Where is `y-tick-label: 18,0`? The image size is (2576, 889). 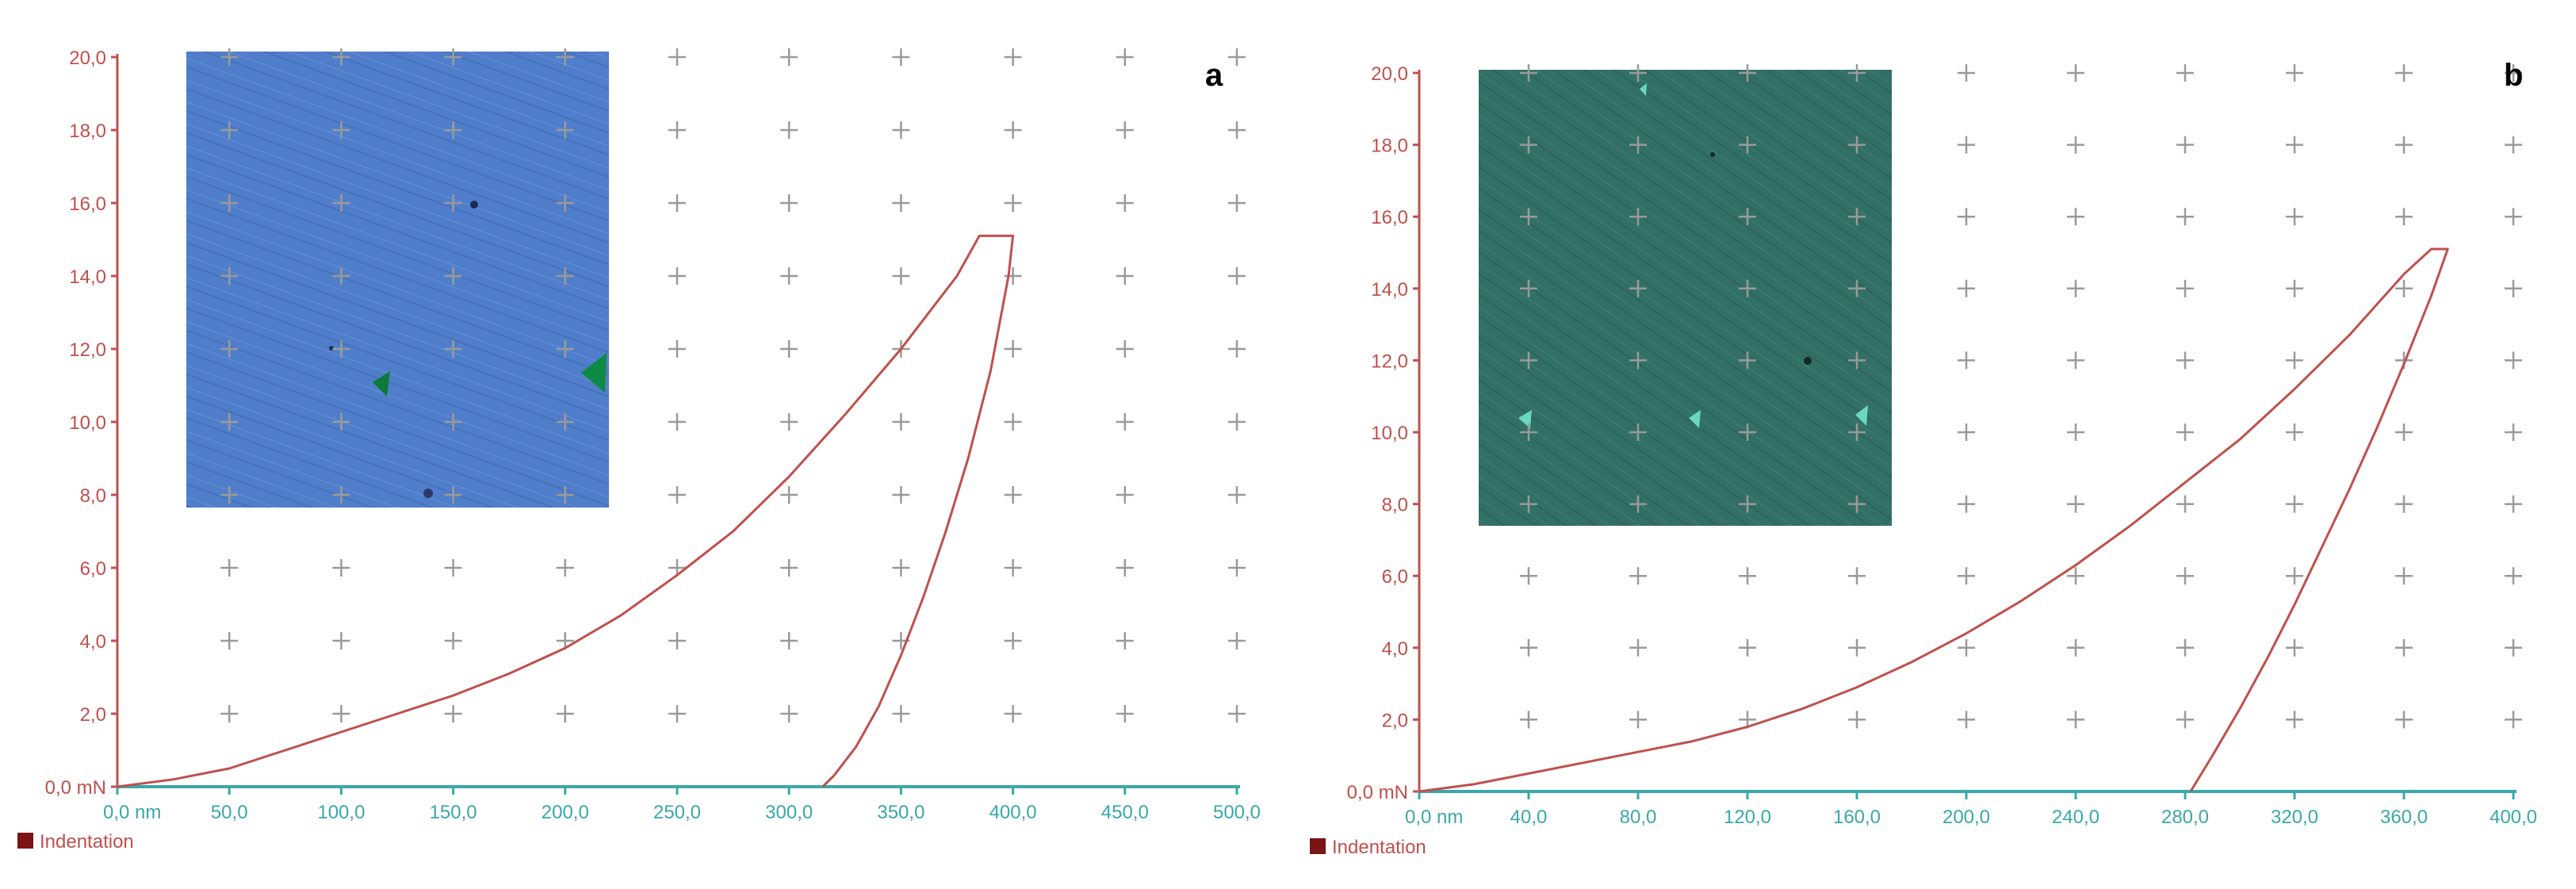
y-tick-label: 18,0 is located at coordinates (87, 131).